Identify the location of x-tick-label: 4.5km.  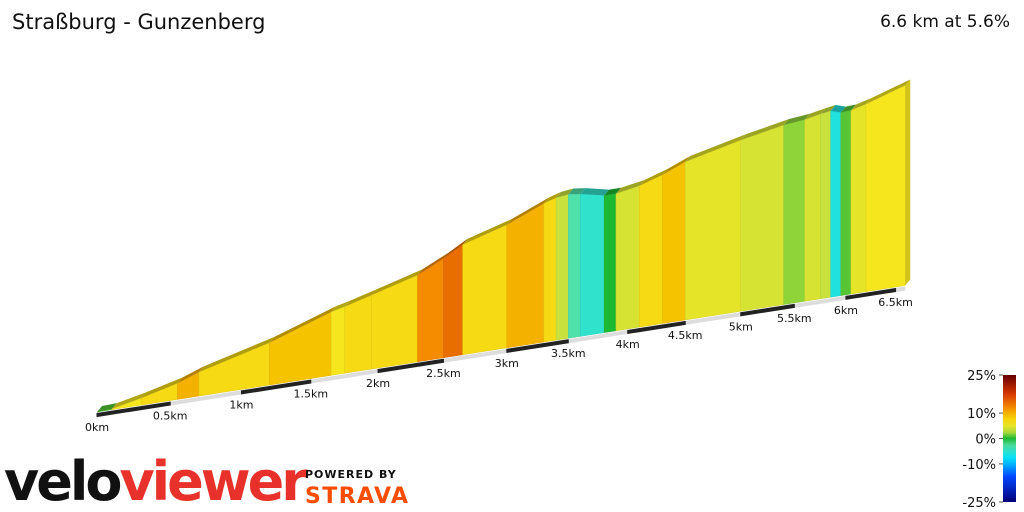
(685, 335).